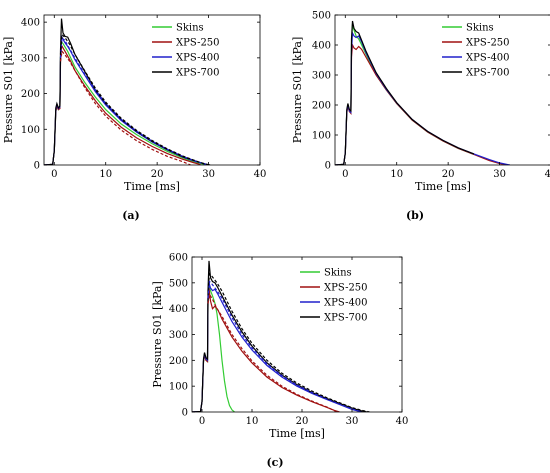 The image size is (550, 473). I want to click on series-line-skins, so click(405, 94).